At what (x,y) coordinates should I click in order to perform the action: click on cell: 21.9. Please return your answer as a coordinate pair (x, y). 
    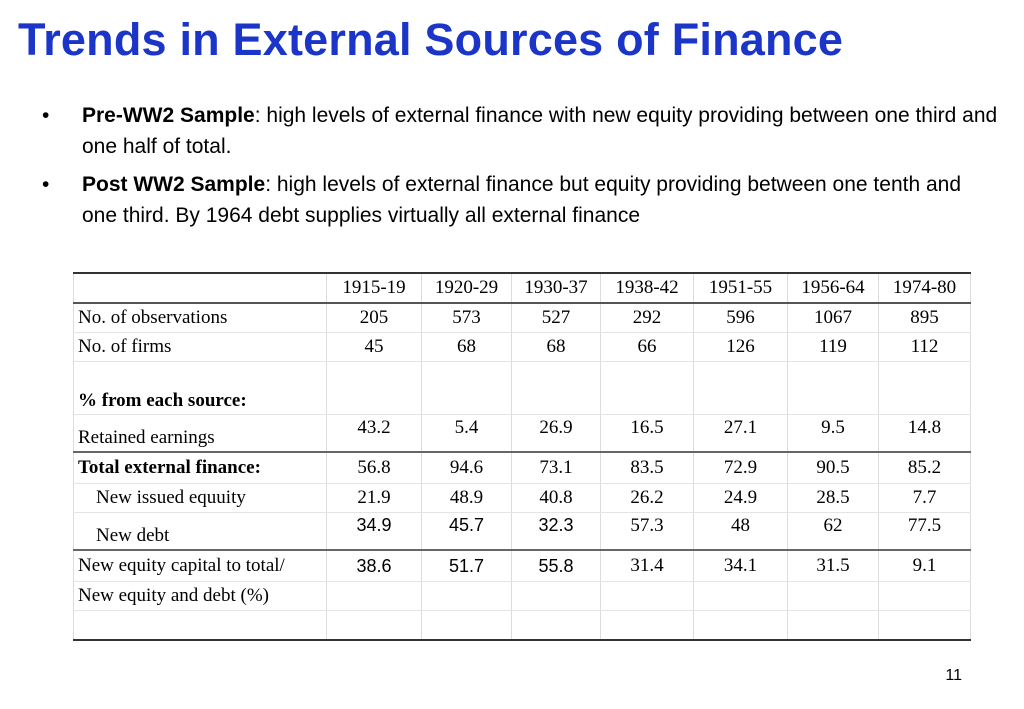
    Looking at the image, I should click on (374, 498).